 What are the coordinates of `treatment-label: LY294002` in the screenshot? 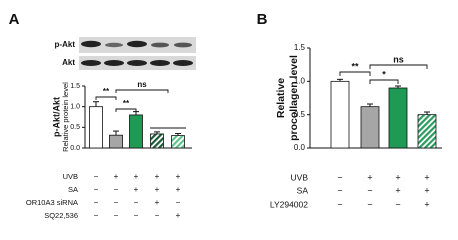 It's located at (289, 204).